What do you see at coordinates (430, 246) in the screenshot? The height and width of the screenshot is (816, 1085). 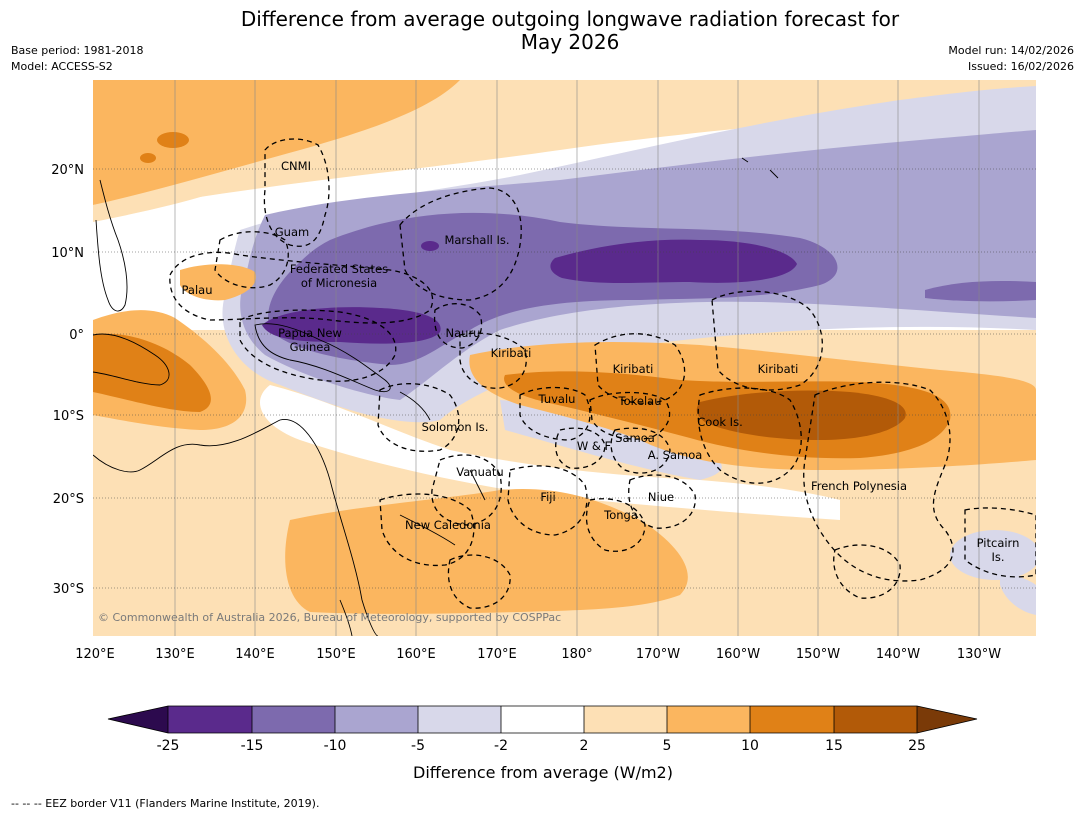 I see `anomaly-fill-neg-15-25-spot` at bounding box center [430, 246].